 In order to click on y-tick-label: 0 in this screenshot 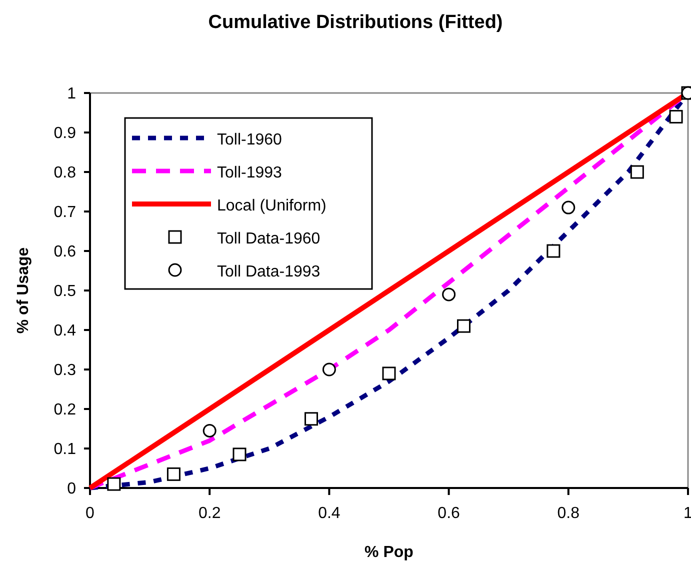, I will do `click(71, 489)`.